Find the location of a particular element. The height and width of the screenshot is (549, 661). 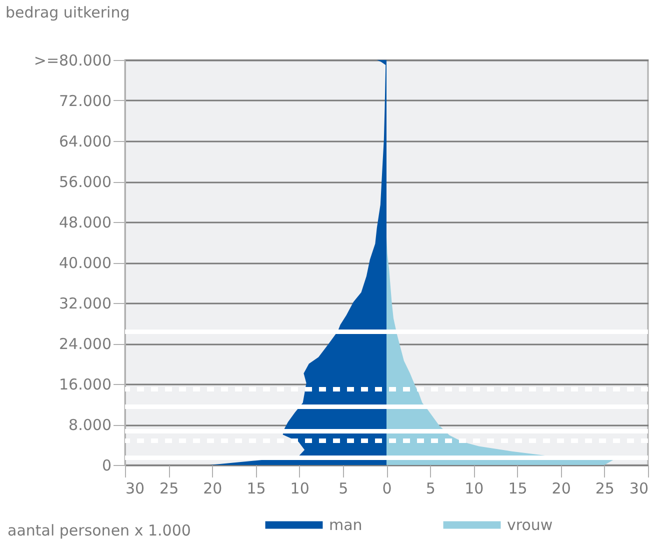

legend-label: man is located at coordinates (345, 525).